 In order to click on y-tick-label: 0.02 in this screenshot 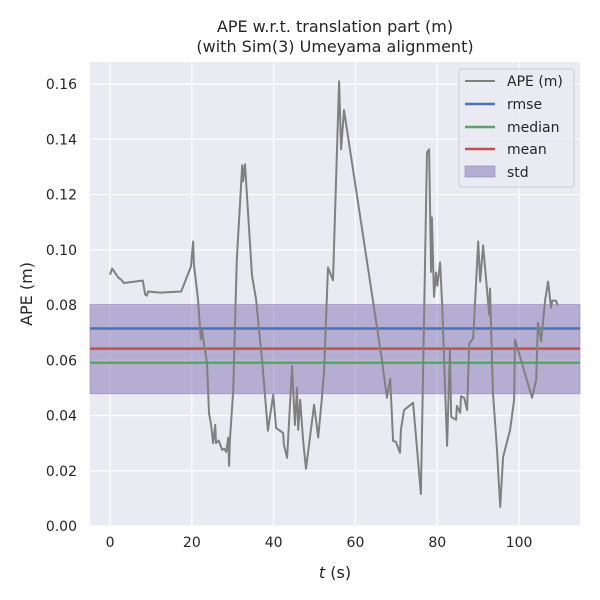, I will do `click(61, 472)`.